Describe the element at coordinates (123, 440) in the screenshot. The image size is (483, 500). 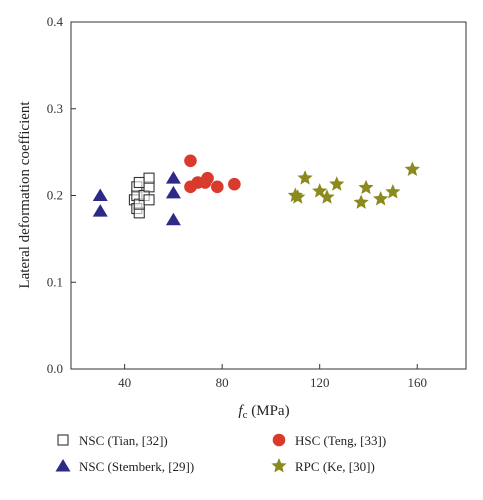
I see `legend-label: NSC (Tian, [32])` at that location.